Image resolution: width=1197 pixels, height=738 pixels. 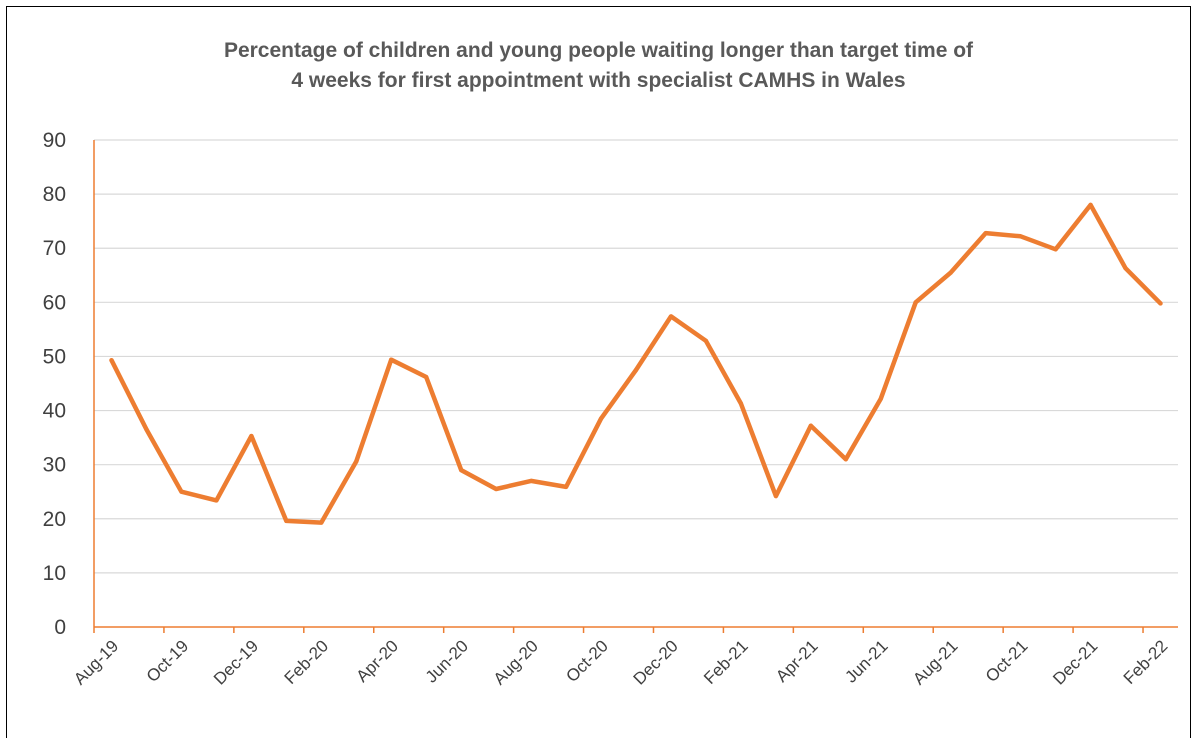 What do you see at coordinates (60, 627) in the screenshot?
I see `y-tick-label: 0` at bounding box center [60, 627].